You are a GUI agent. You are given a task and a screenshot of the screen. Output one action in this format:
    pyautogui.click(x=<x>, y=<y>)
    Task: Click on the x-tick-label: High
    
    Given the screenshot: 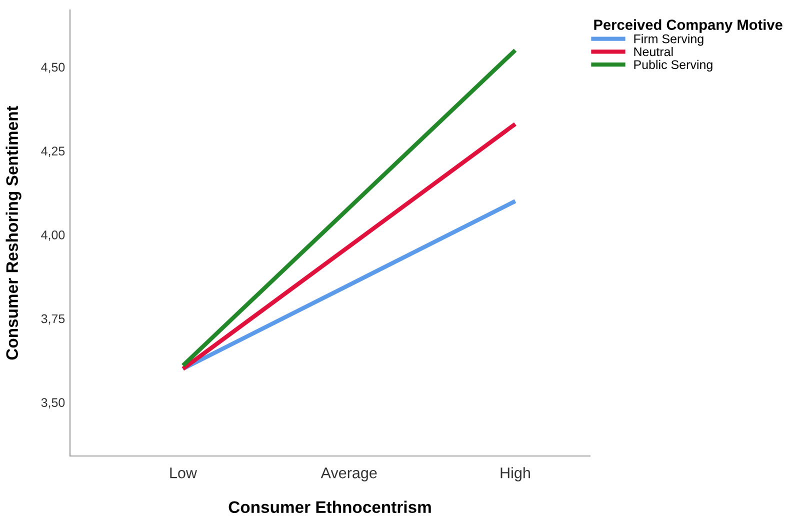 What is the action you would take?
    pyautogui.click(x=515, y=474)
    